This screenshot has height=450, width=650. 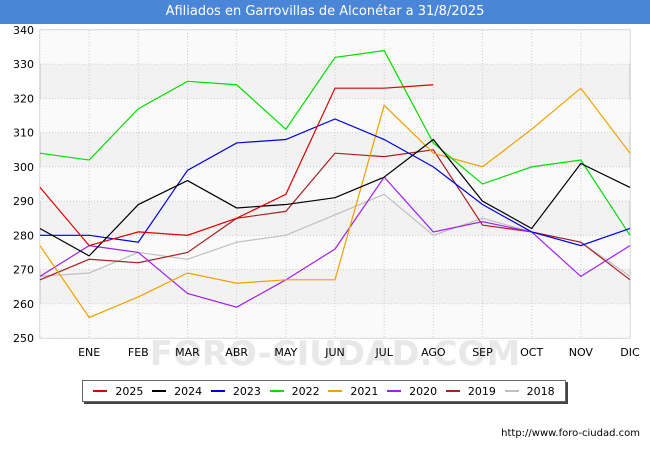 I want to click on legend-item-2023: 2023, so click(x=235, y=391).